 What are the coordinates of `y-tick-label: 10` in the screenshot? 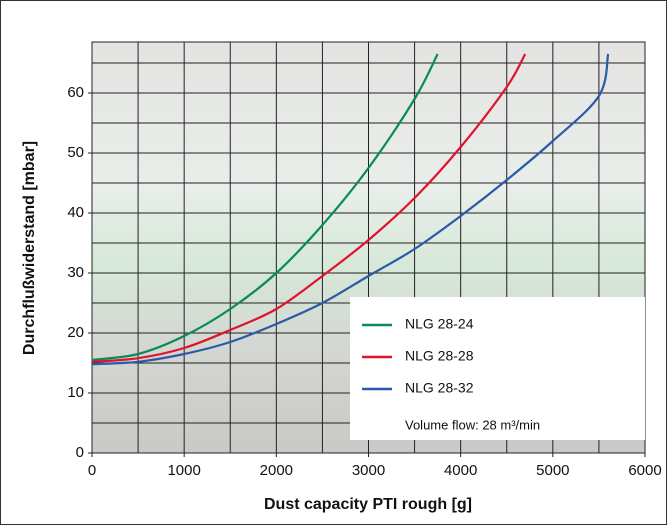 It's located at (75, 392).